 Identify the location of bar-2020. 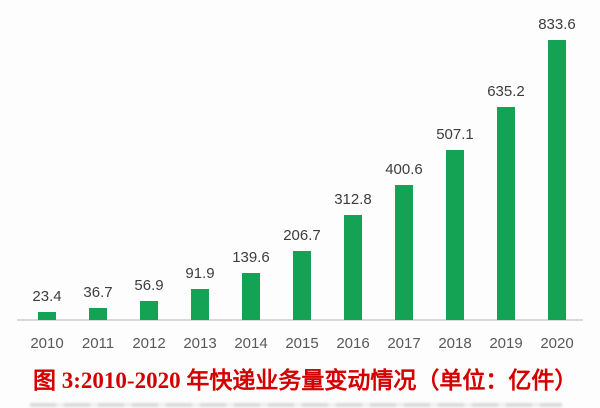
(557, 179).